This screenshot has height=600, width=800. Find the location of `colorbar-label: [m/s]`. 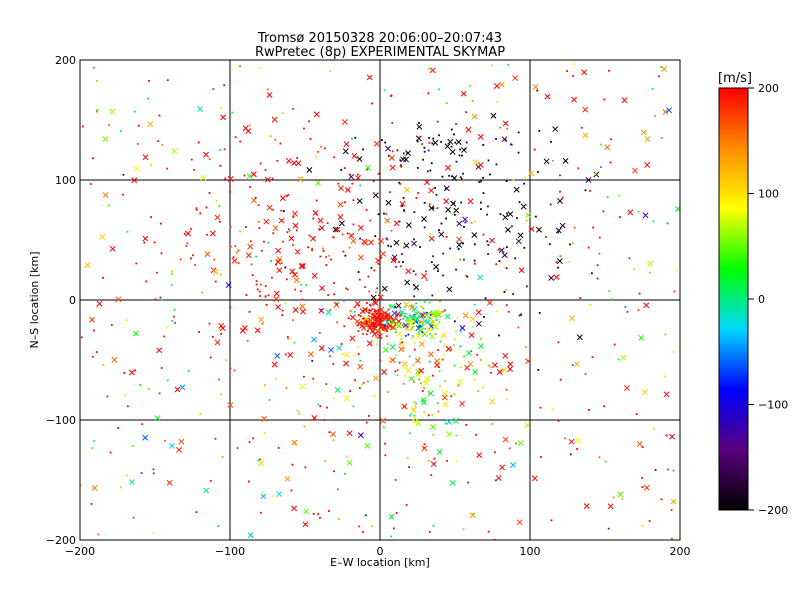

colorbar-label: [m/s] is located at coordinates (735, 78).